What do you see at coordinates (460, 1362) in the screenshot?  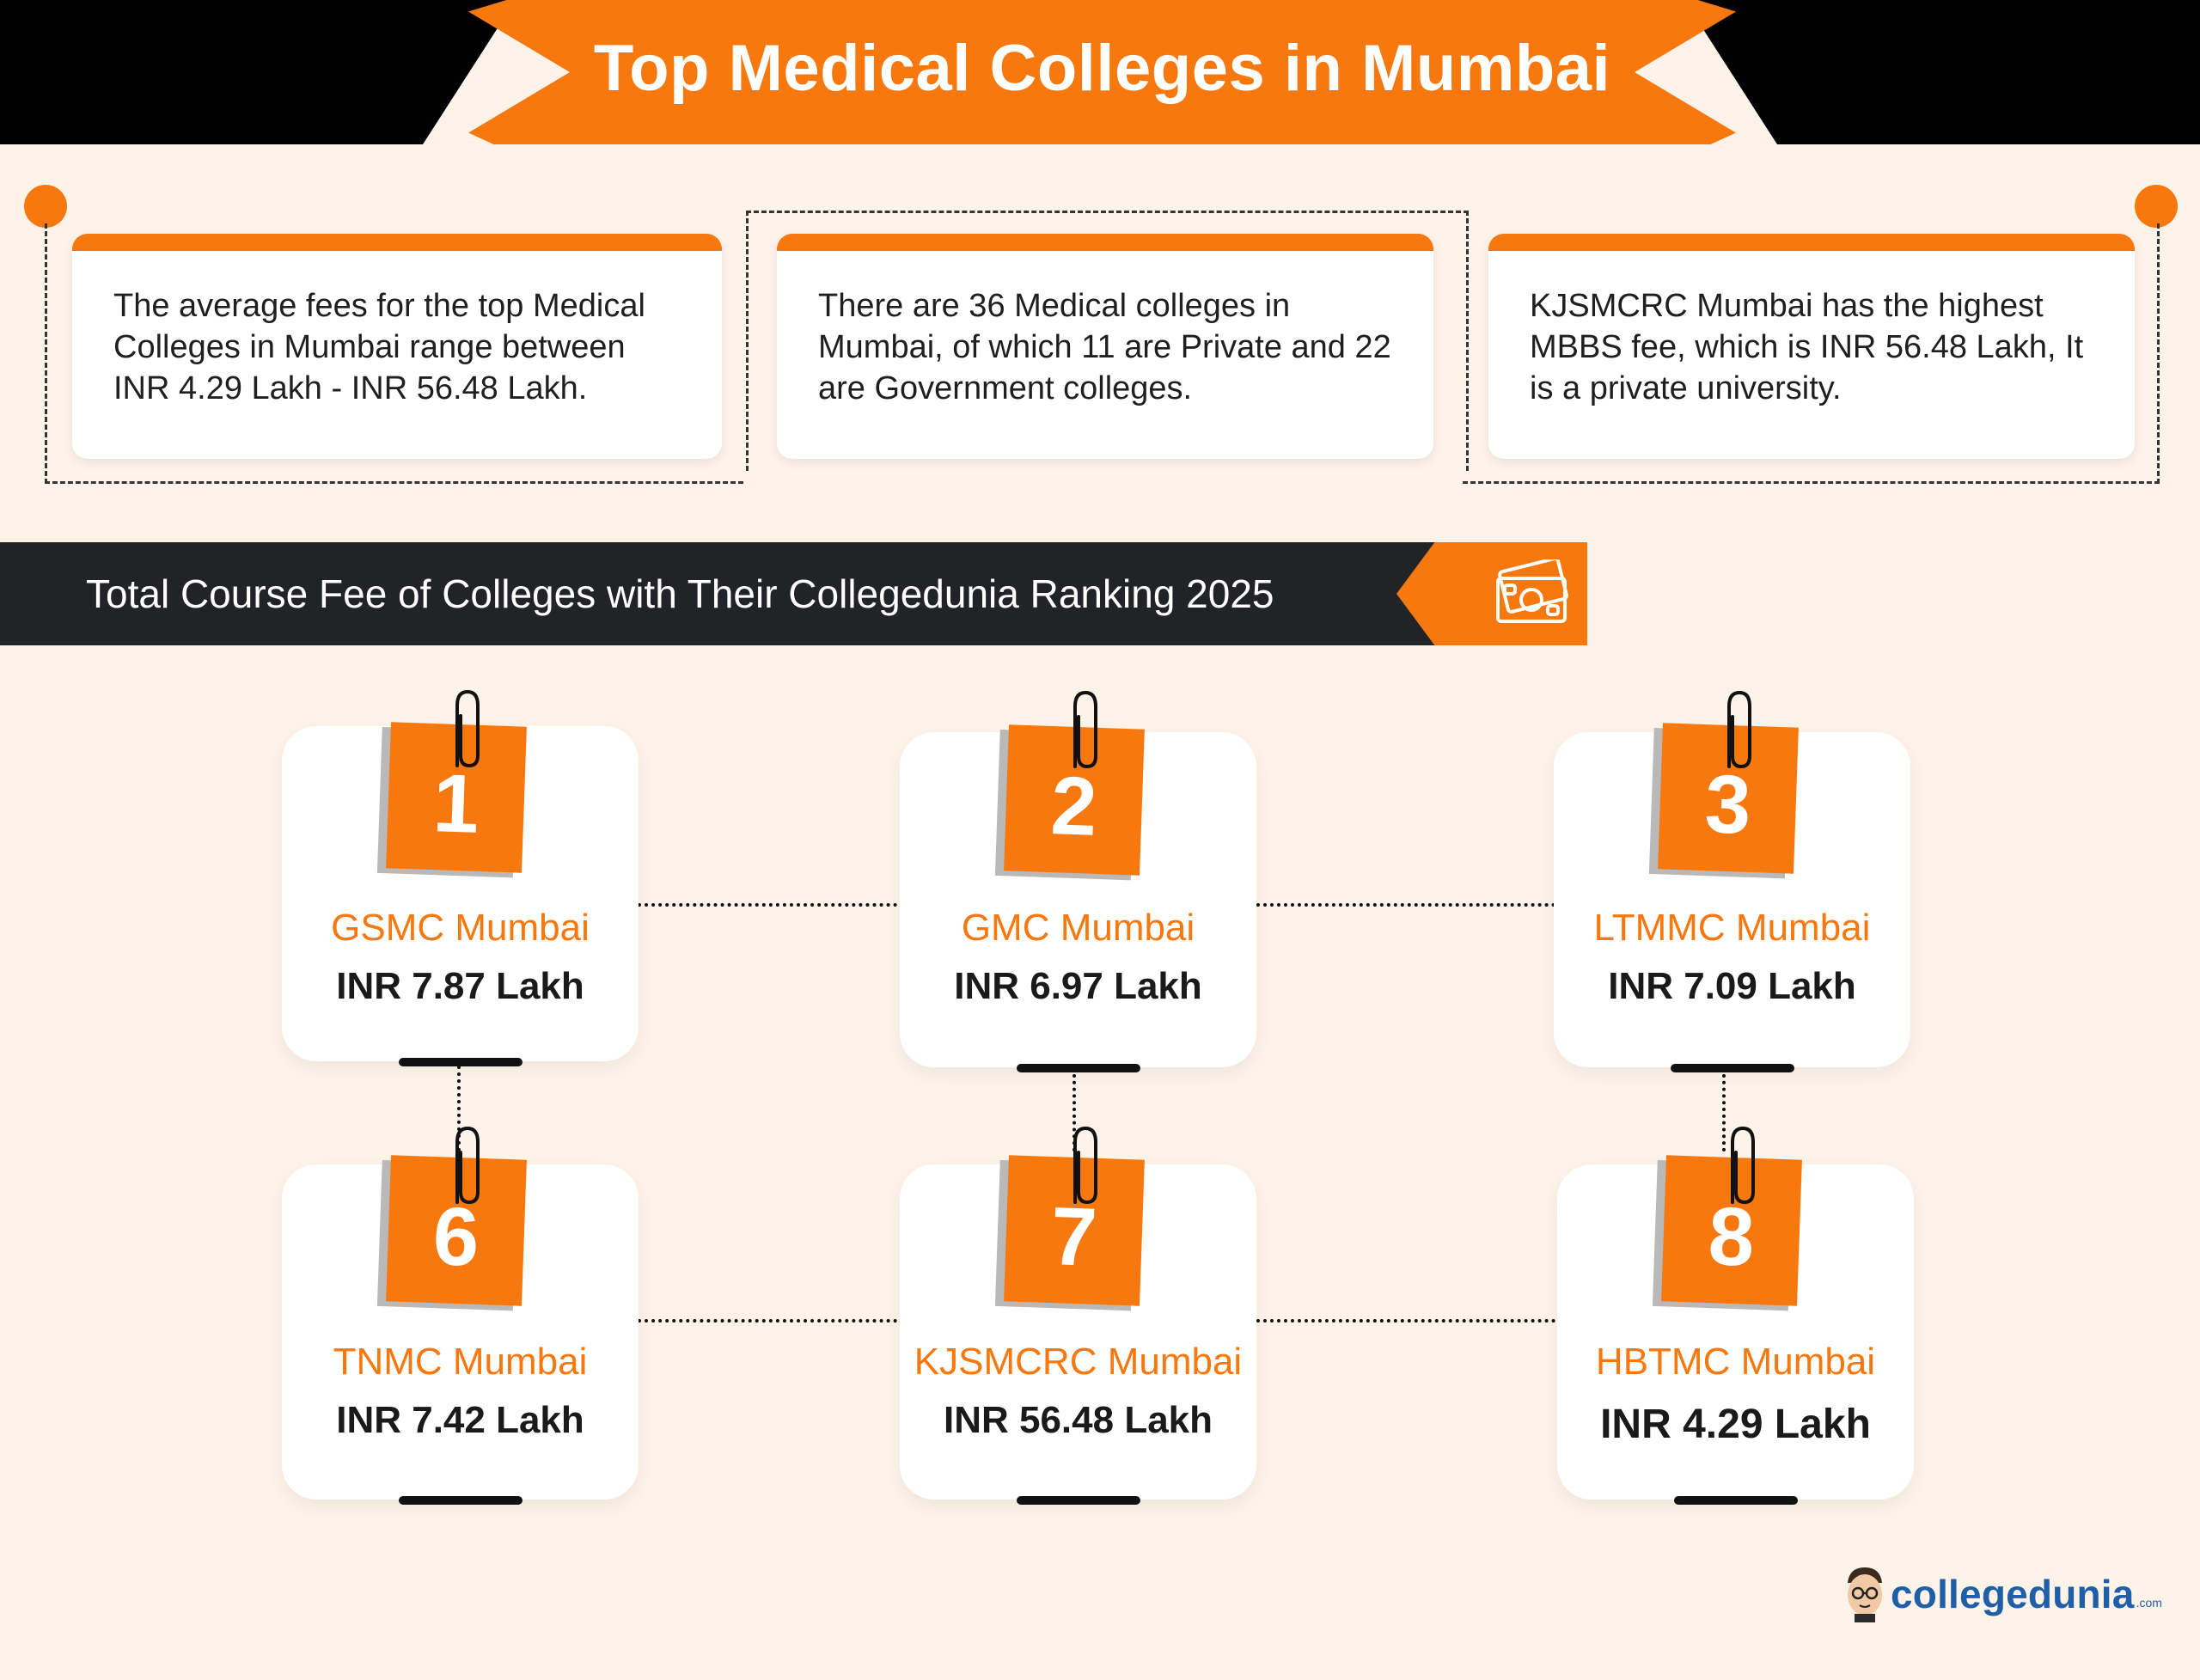 I see `college-name: TNMC Mumbai` at bounding box center [460, 1362].